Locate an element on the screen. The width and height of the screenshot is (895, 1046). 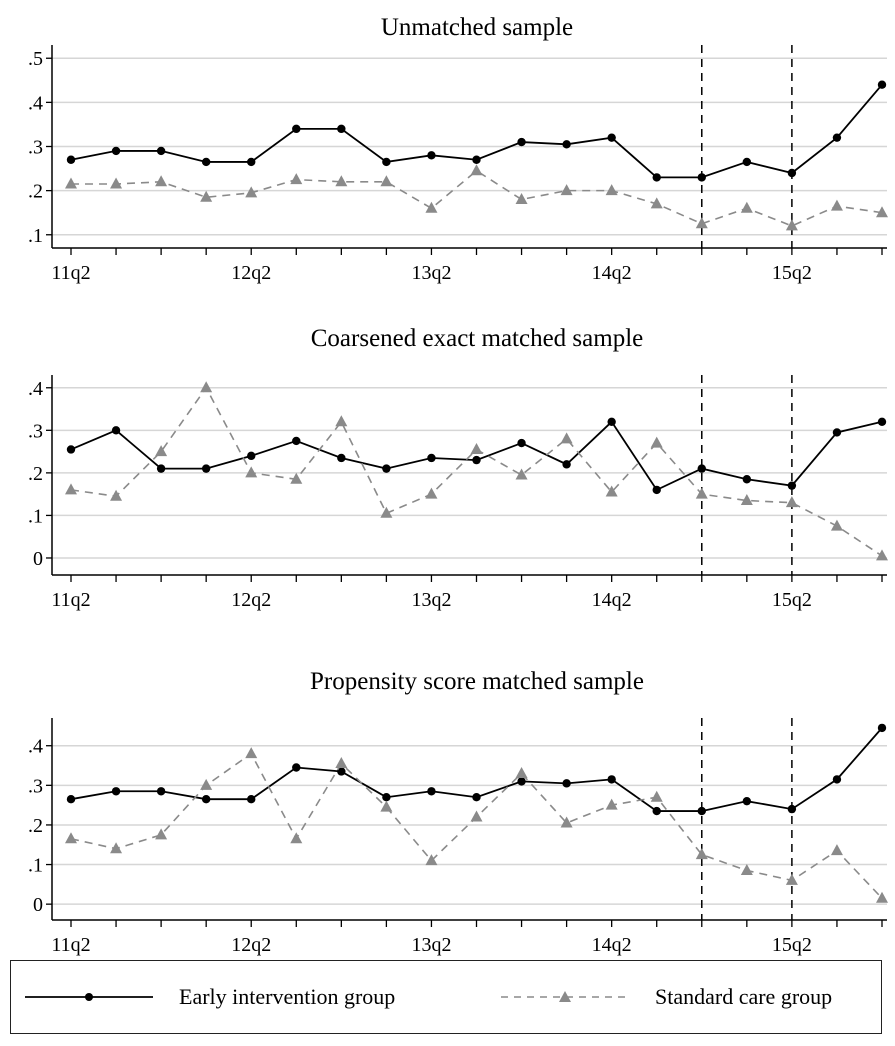
y-tick-label: .2 is located at coordinates (35, 192).